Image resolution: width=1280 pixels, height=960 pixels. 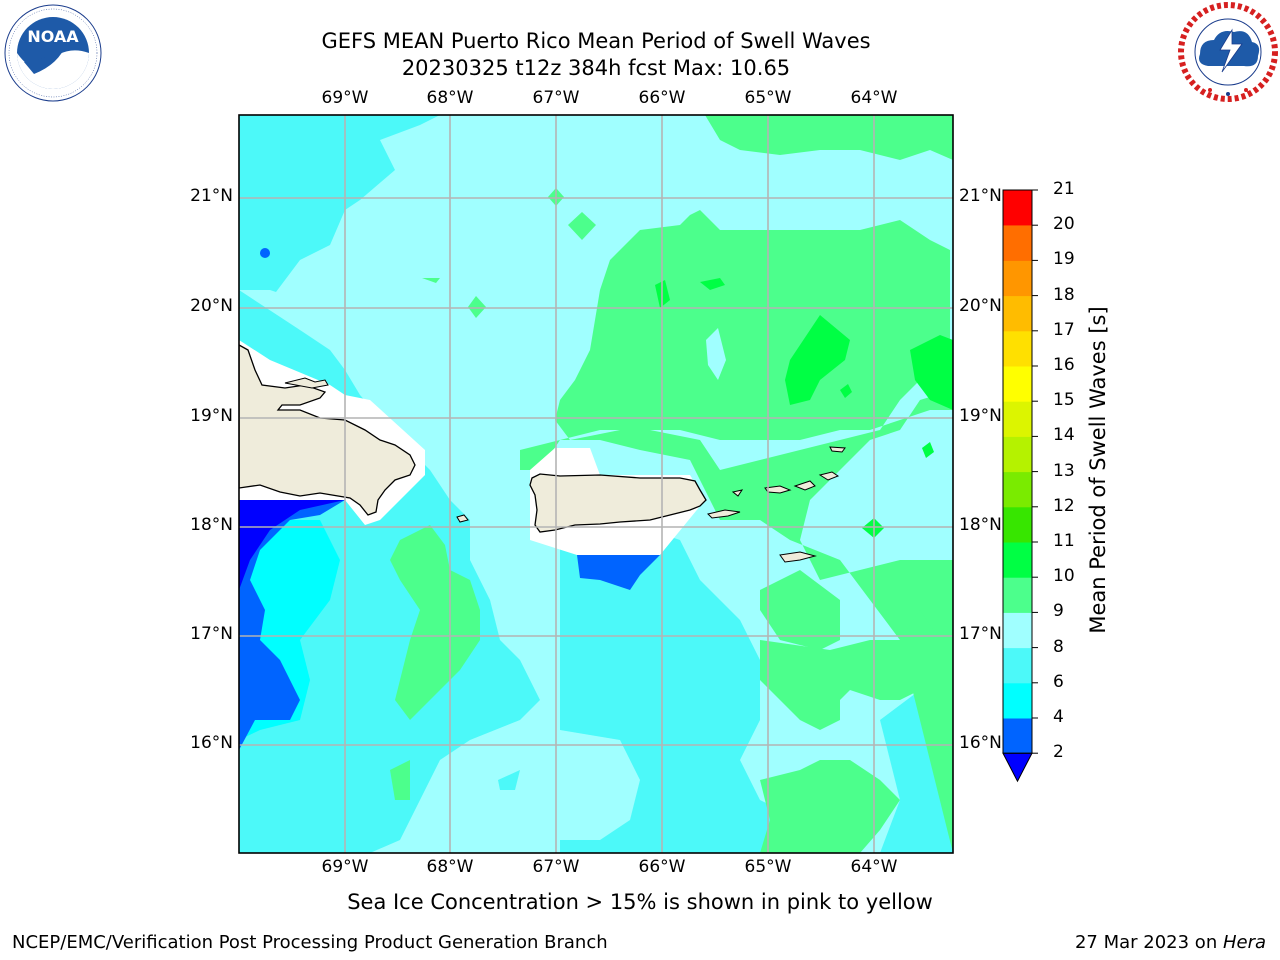 I want to click on lat-label-right: 20°N, so click(x=980, y=306).